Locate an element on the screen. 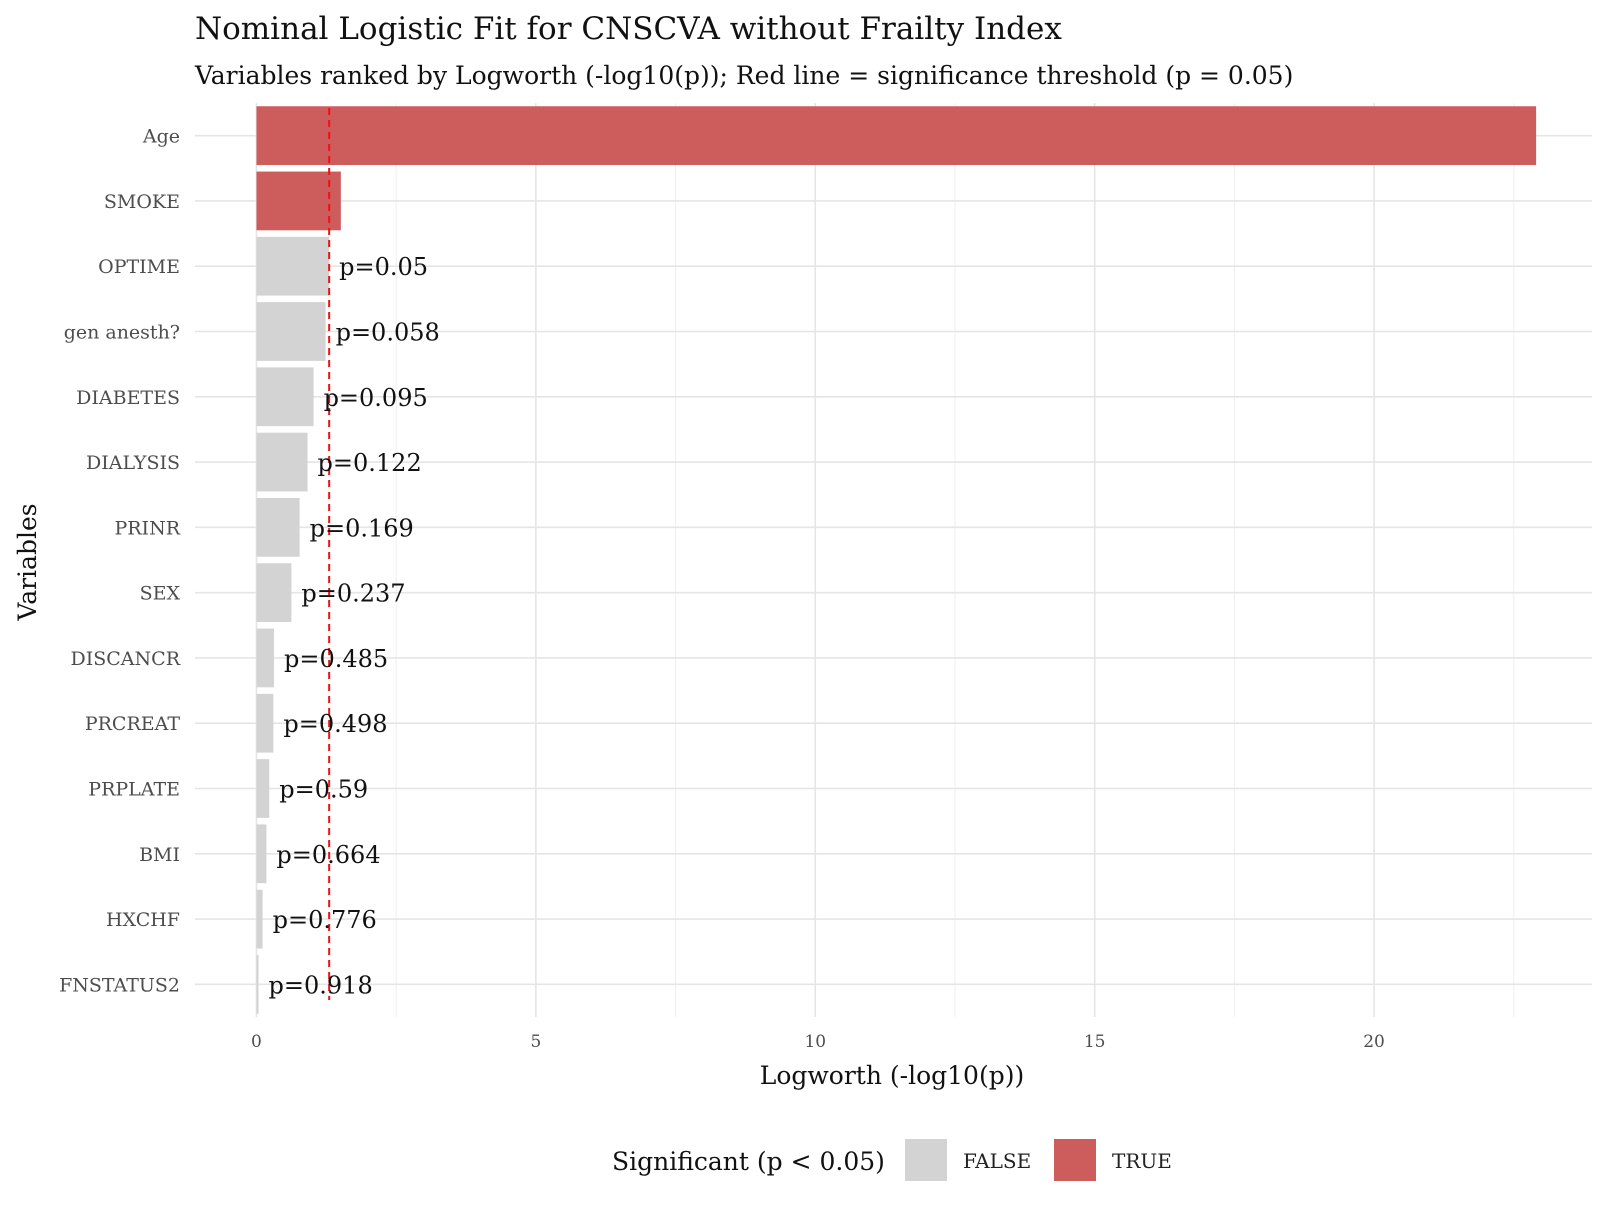 The width and height of the screenshot is (1600, 1206). bar-p-value-label: p=0.169 is located at coordinates (362, 528).